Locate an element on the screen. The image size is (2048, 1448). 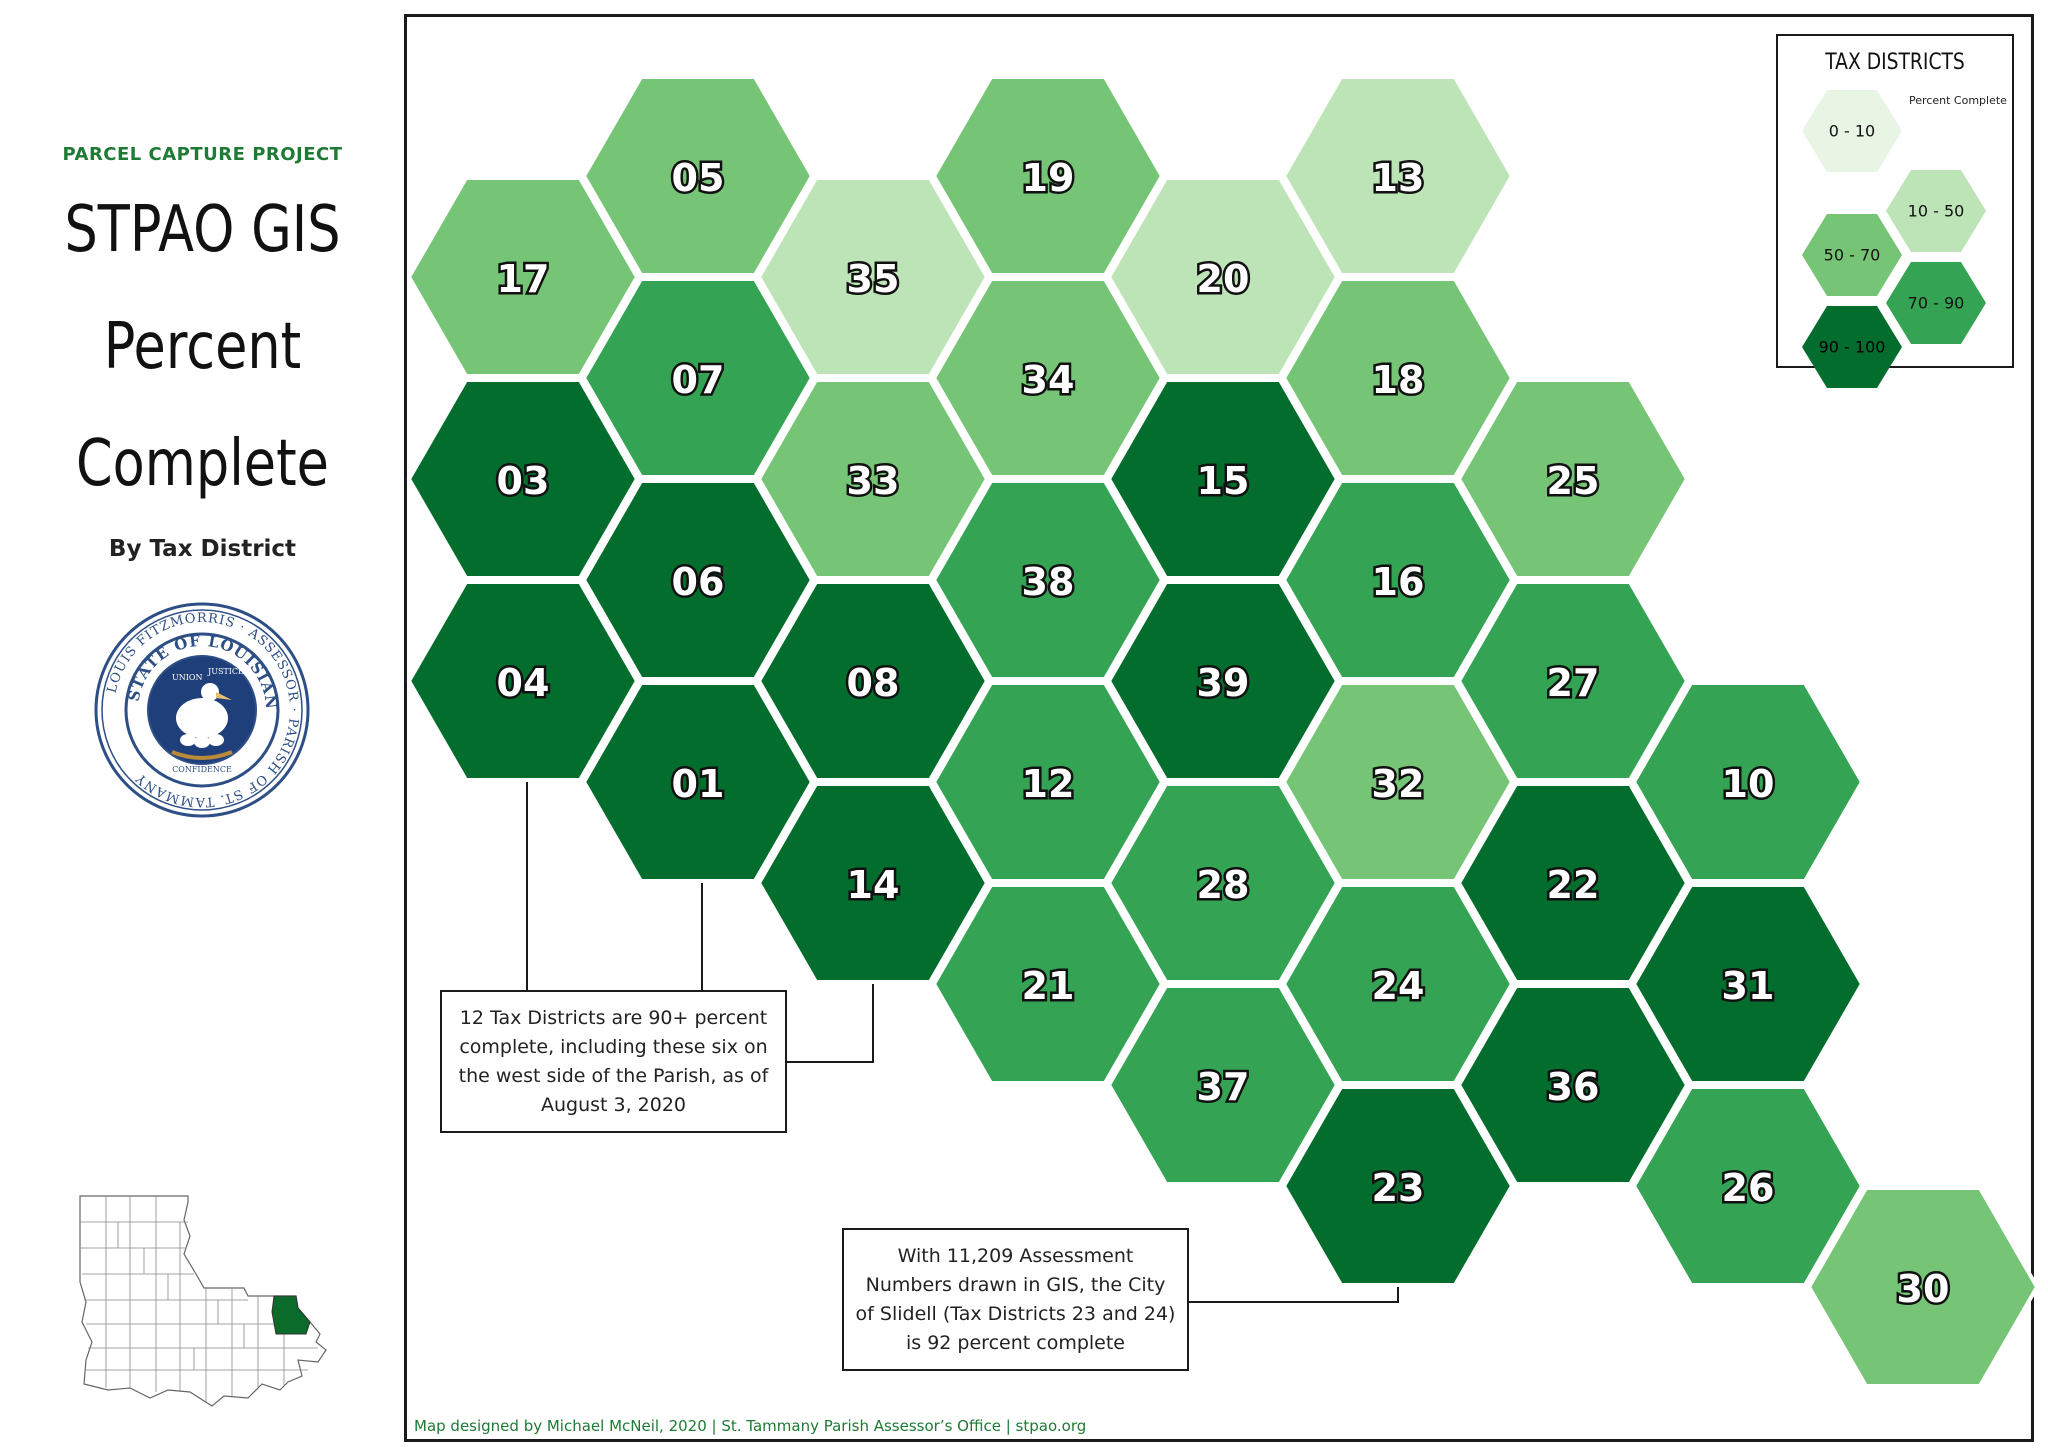
district-hex-35: 35 is located at coordinates (873, 277).